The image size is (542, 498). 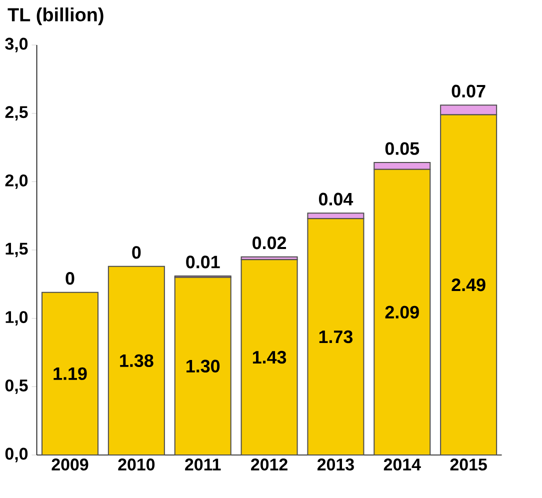 What do you see at coordinates (16, 181) in the screenshot?
I see `y-tick-label: 2,0` at bounding box center [16, 181].